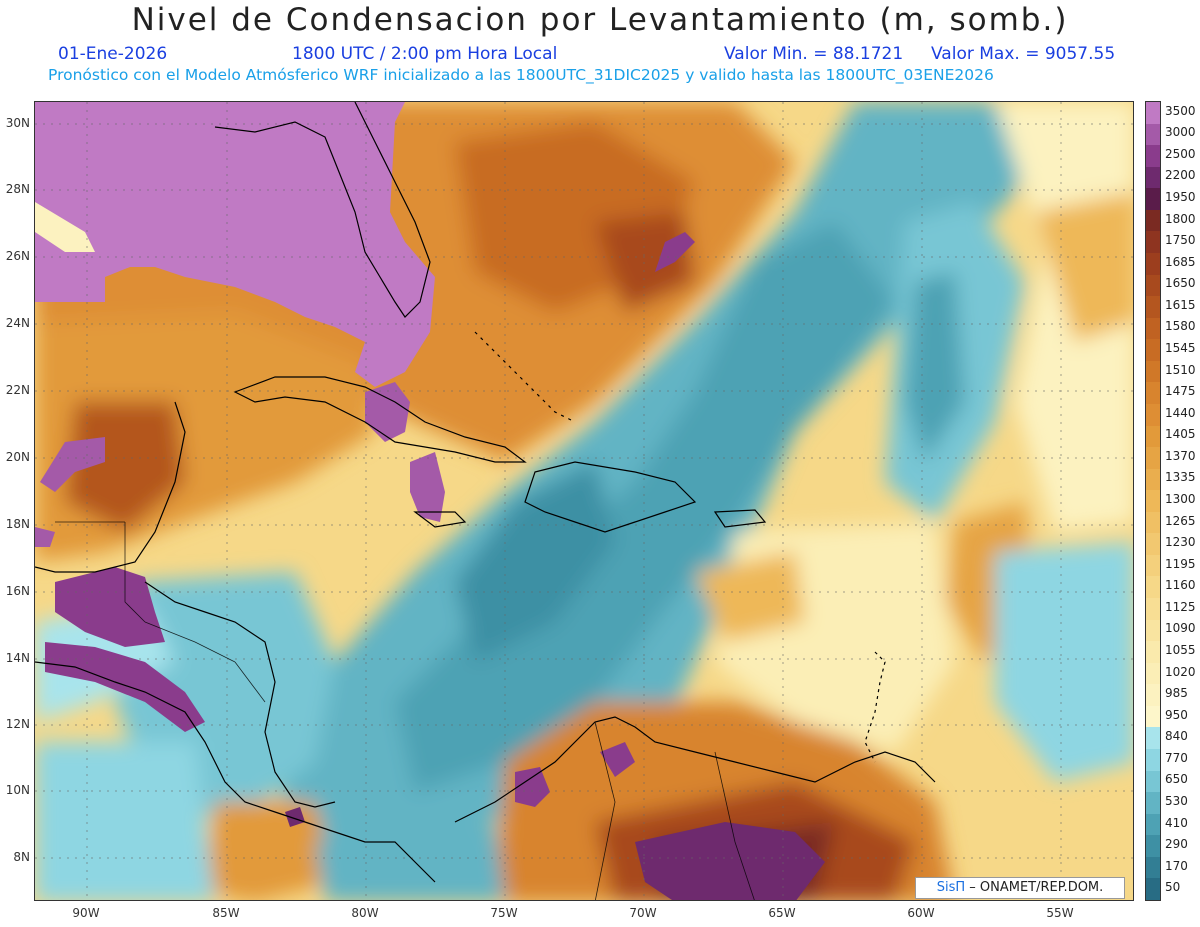 The height and width of the screenshot is (927, 1200). Describe the element at coordinates (1180, 283) in the screenshot. I see `colorbar-label: 1650` at that location.